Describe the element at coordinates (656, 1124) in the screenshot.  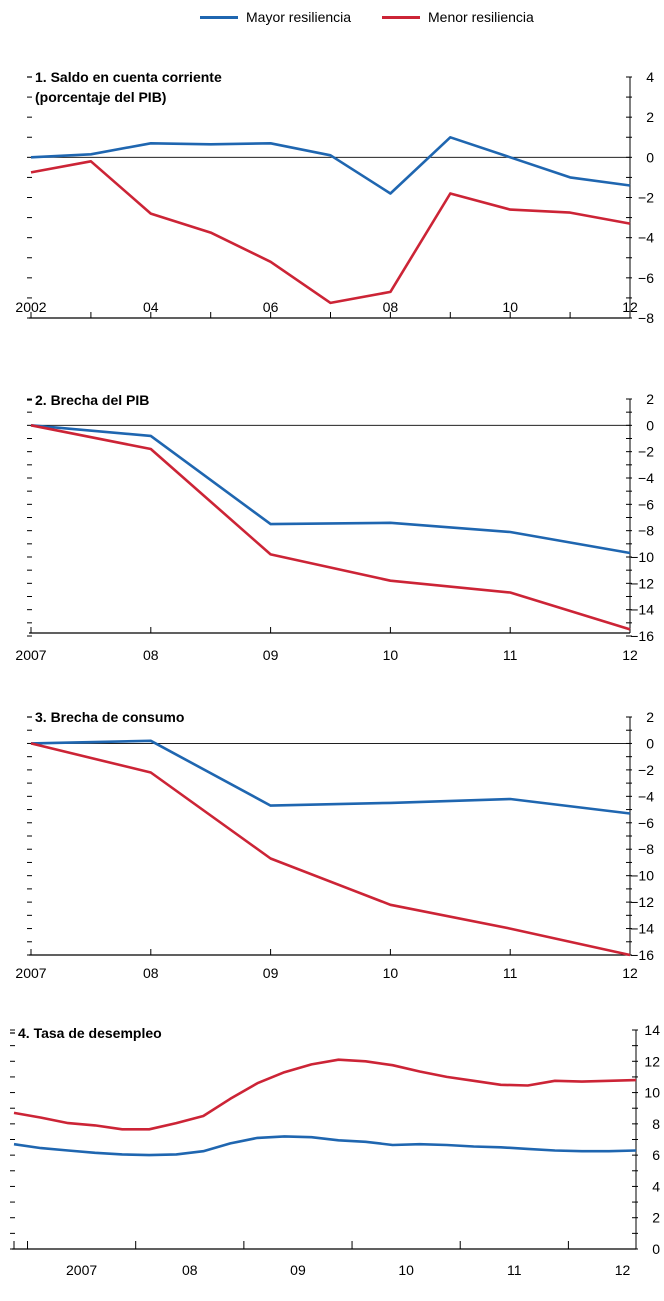
I see `y-tick-label: 8` at that location.